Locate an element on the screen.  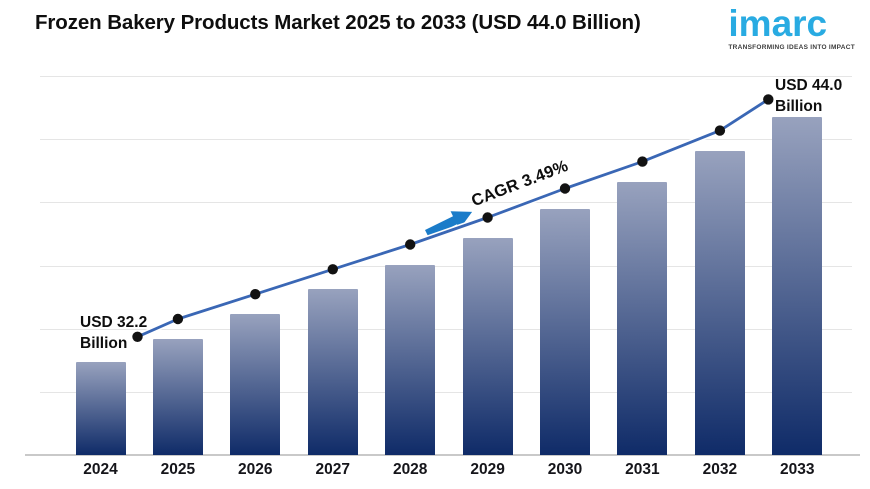
bar-2030 is located at coordinates (565, 331).